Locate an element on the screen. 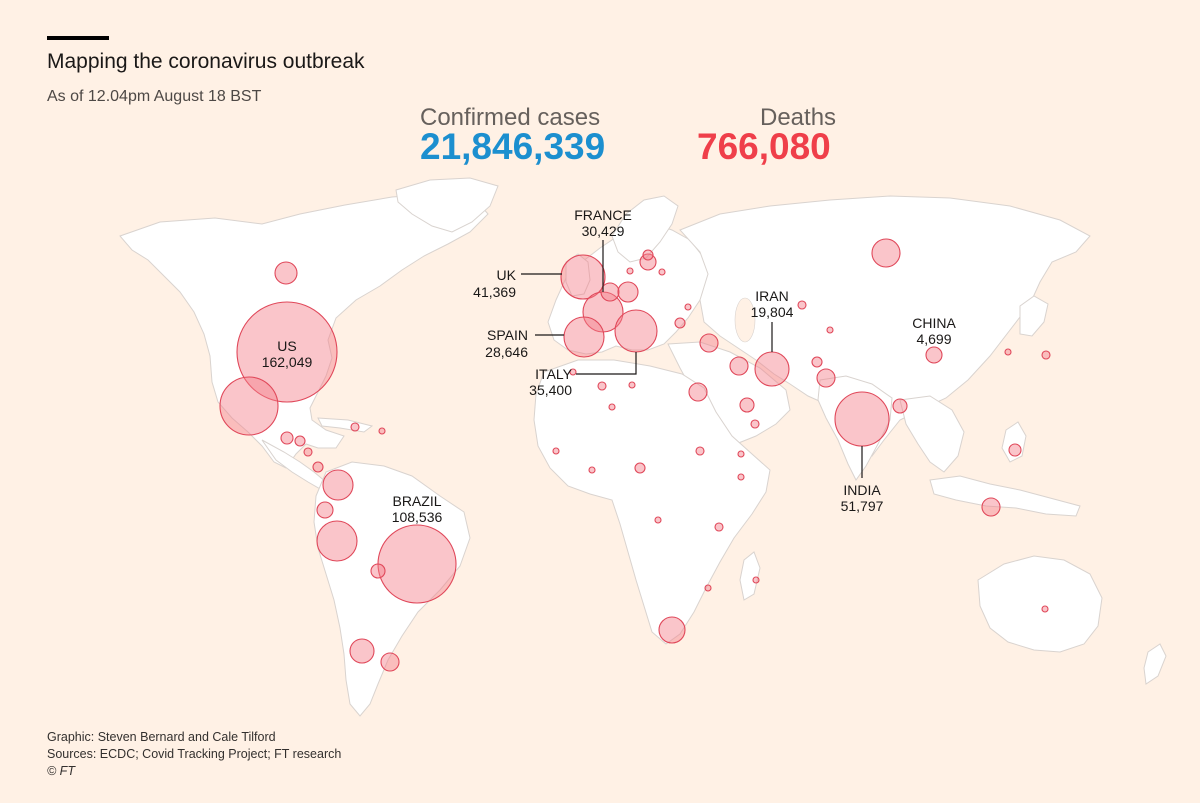  bubble-south-korea is located at coordinates (1008, 352).